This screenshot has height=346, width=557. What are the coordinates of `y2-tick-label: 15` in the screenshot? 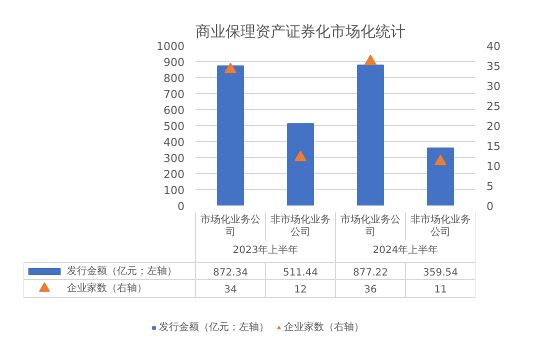 It's located at (493, 146).